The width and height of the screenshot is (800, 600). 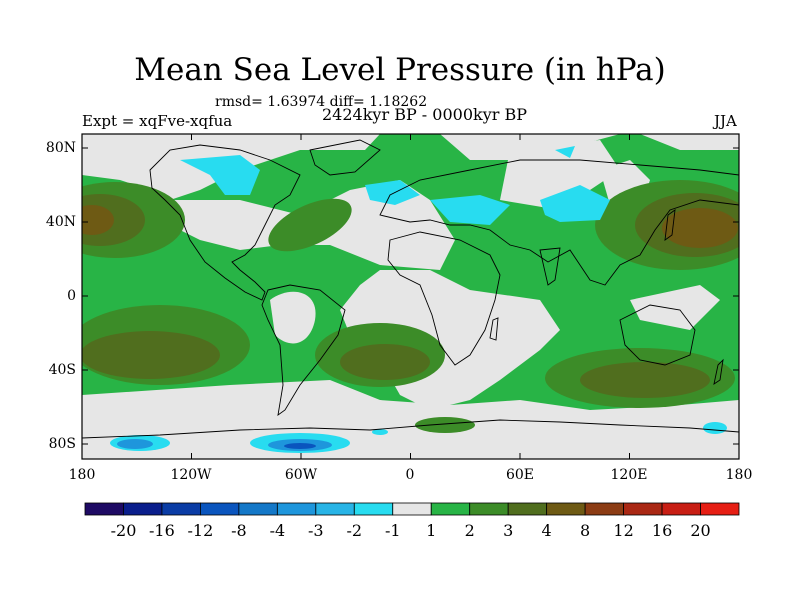 What do you see at coordinates (700, 530) in the screenshot?
I see `colorbar-label: 20` at bounding box center [700, 530].